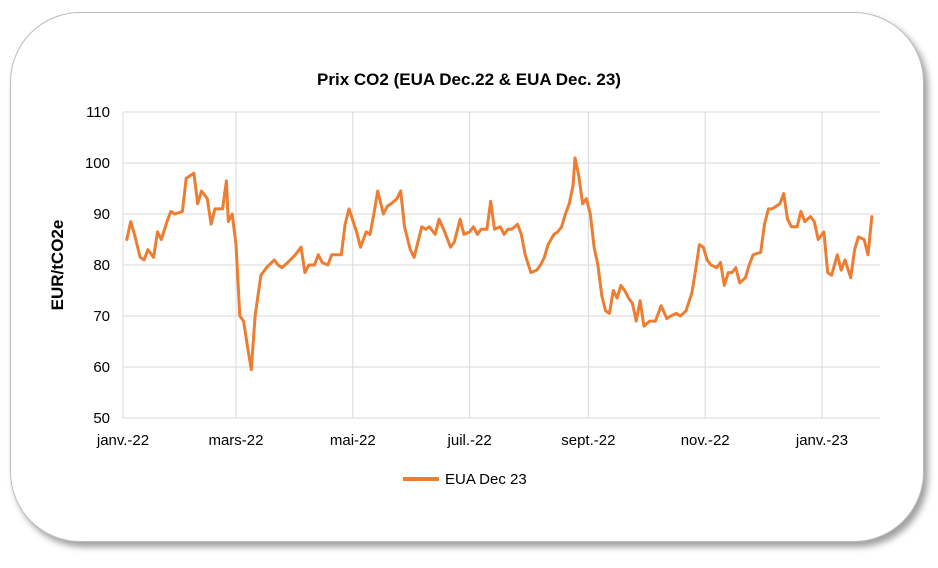  What do you see at coordinates (235, 440) in the screenshot?
I see `x-tick-label: mars-22` at bounding box center [235, 440].